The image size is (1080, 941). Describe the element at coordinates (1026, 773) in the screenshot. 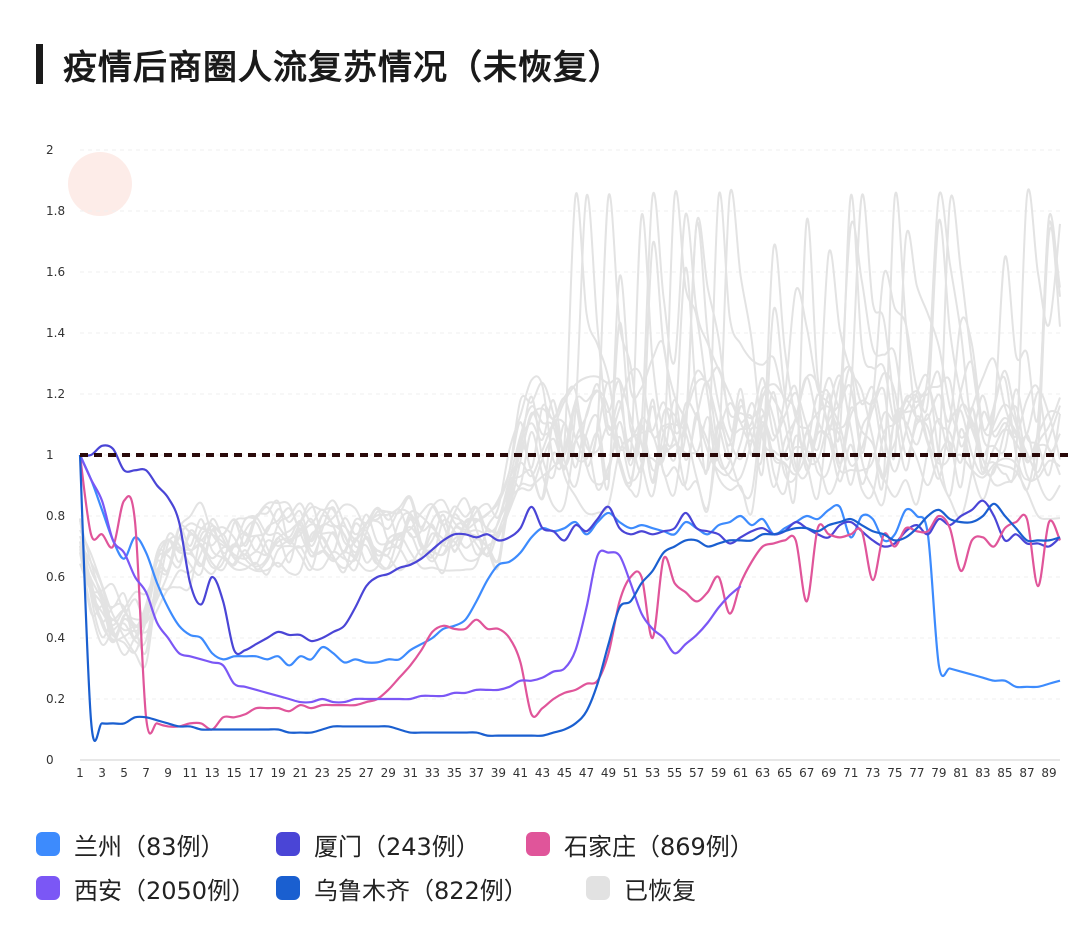

I see `x-tick-label: 87` at that location.